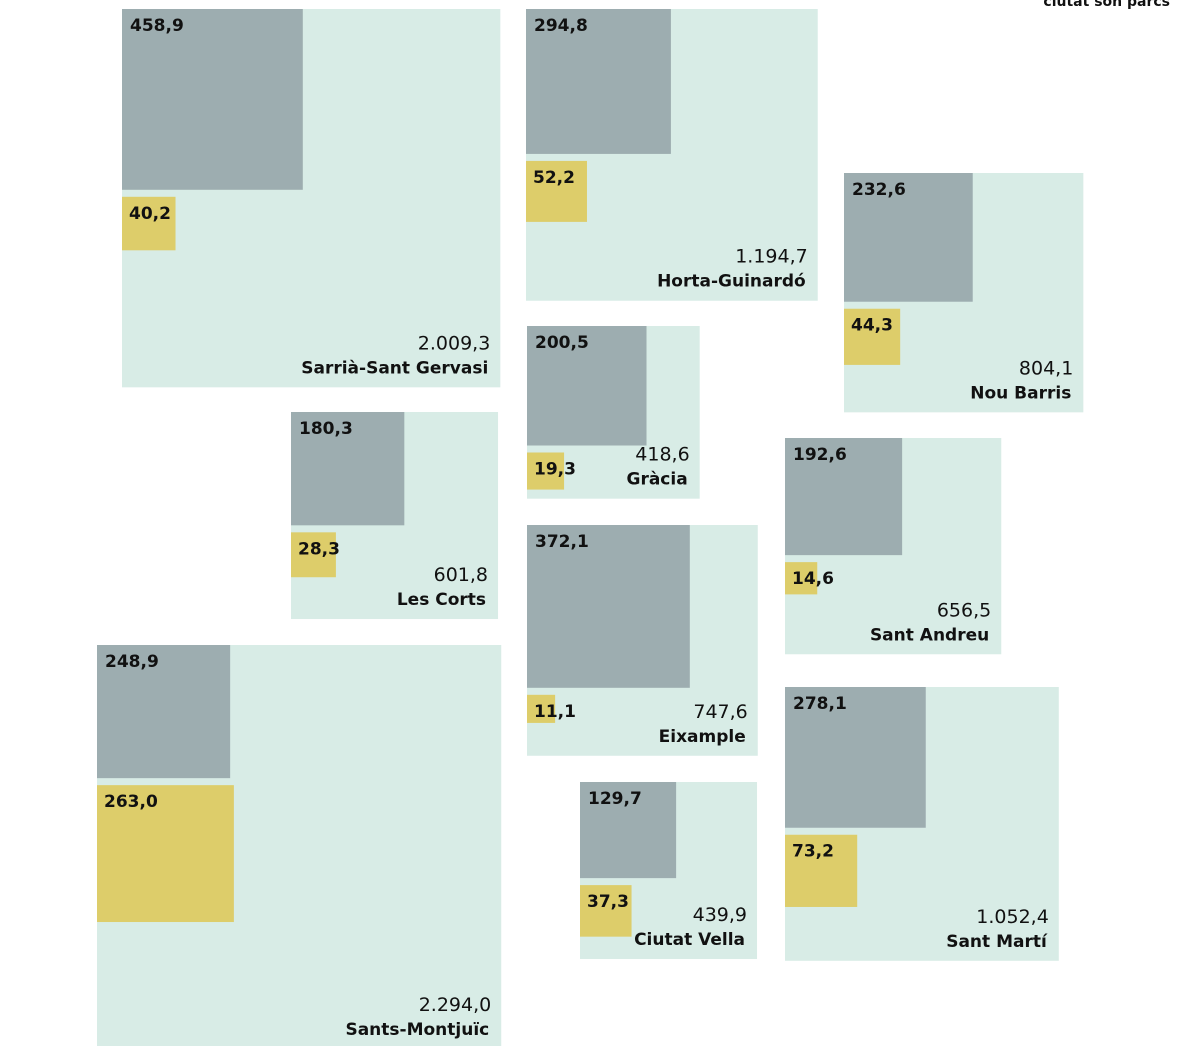  I want to click on district-name: Sarrià-Sant Gervasi, so click(394, 368).